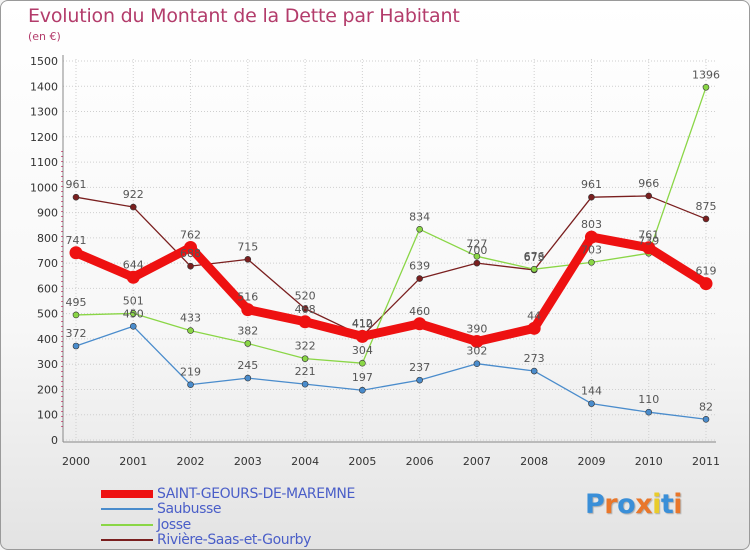 The width and height of the screenshot is (750, 550). I want to click on data-label-josse: 834, so click(419, 216).